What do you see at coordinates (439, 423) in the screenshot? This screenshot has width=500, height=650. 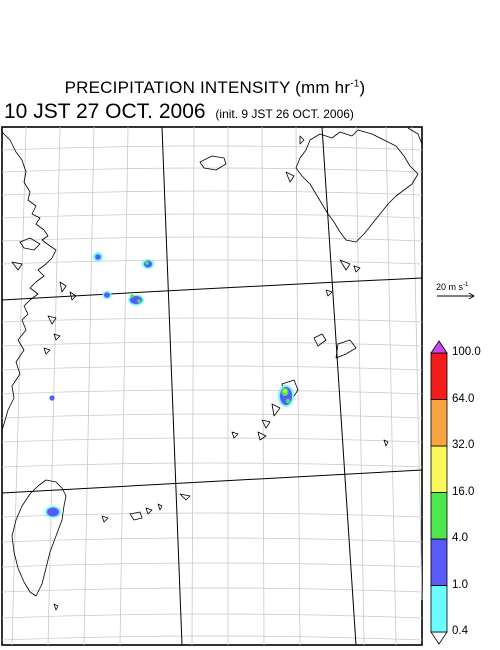 I see `colorbar-band-32.0-64.0` at bounding box center [439, 423].